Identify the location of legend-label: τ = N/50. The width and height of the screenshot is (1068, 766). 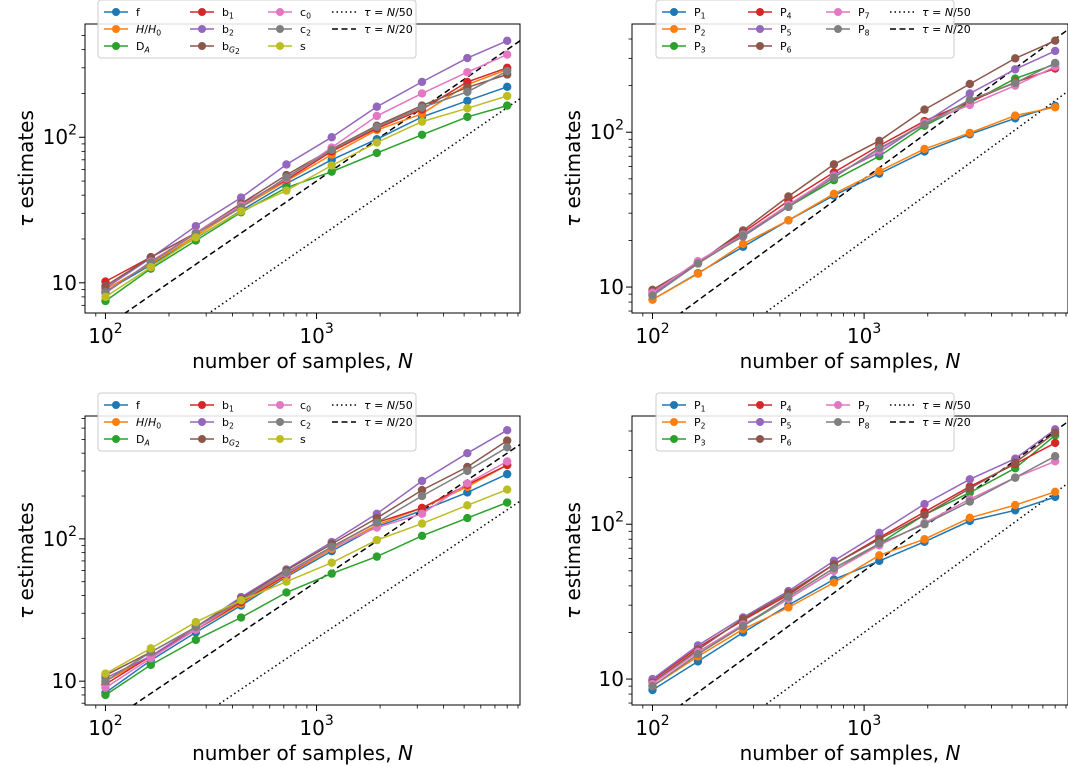
(388, 12).